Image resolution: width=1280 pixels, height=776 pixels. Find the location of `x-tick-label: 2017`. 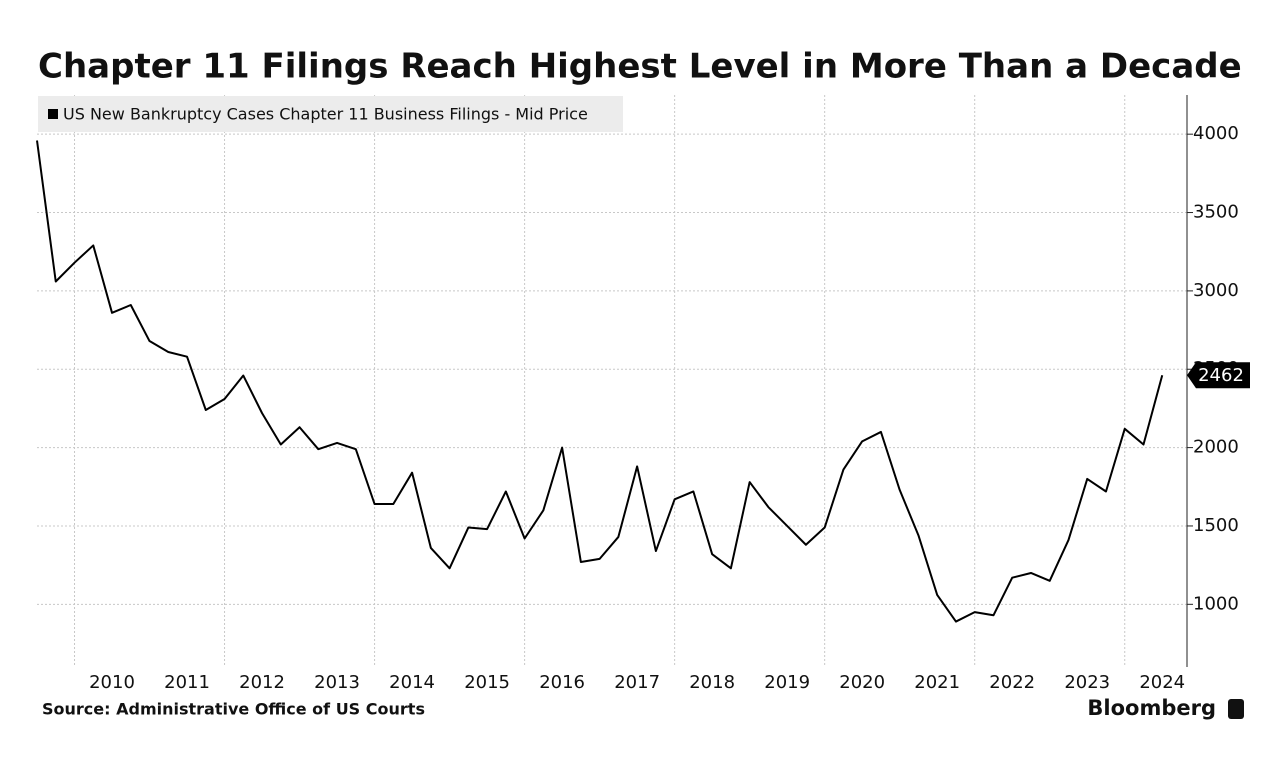

x-tick-label: 2017 is located at coordinates (637, 682).